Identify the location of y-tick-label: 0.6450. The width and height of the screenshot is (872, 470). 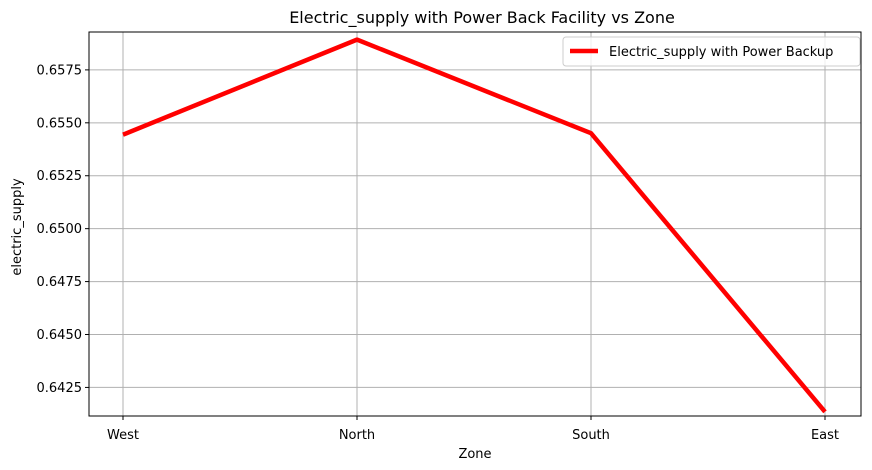
(60, 335).